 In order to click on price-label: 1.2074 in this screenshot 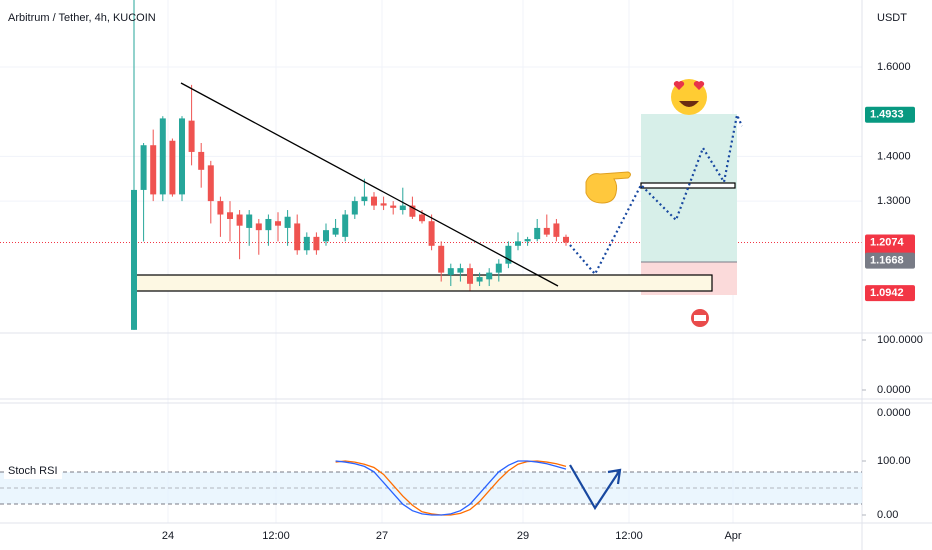, I will do `click(887, 242)`.